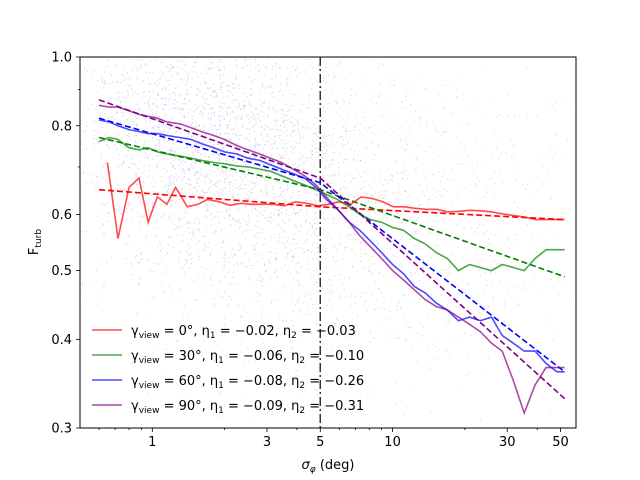  I want to click on y-tick-label: 1.0, so click(61, 58).